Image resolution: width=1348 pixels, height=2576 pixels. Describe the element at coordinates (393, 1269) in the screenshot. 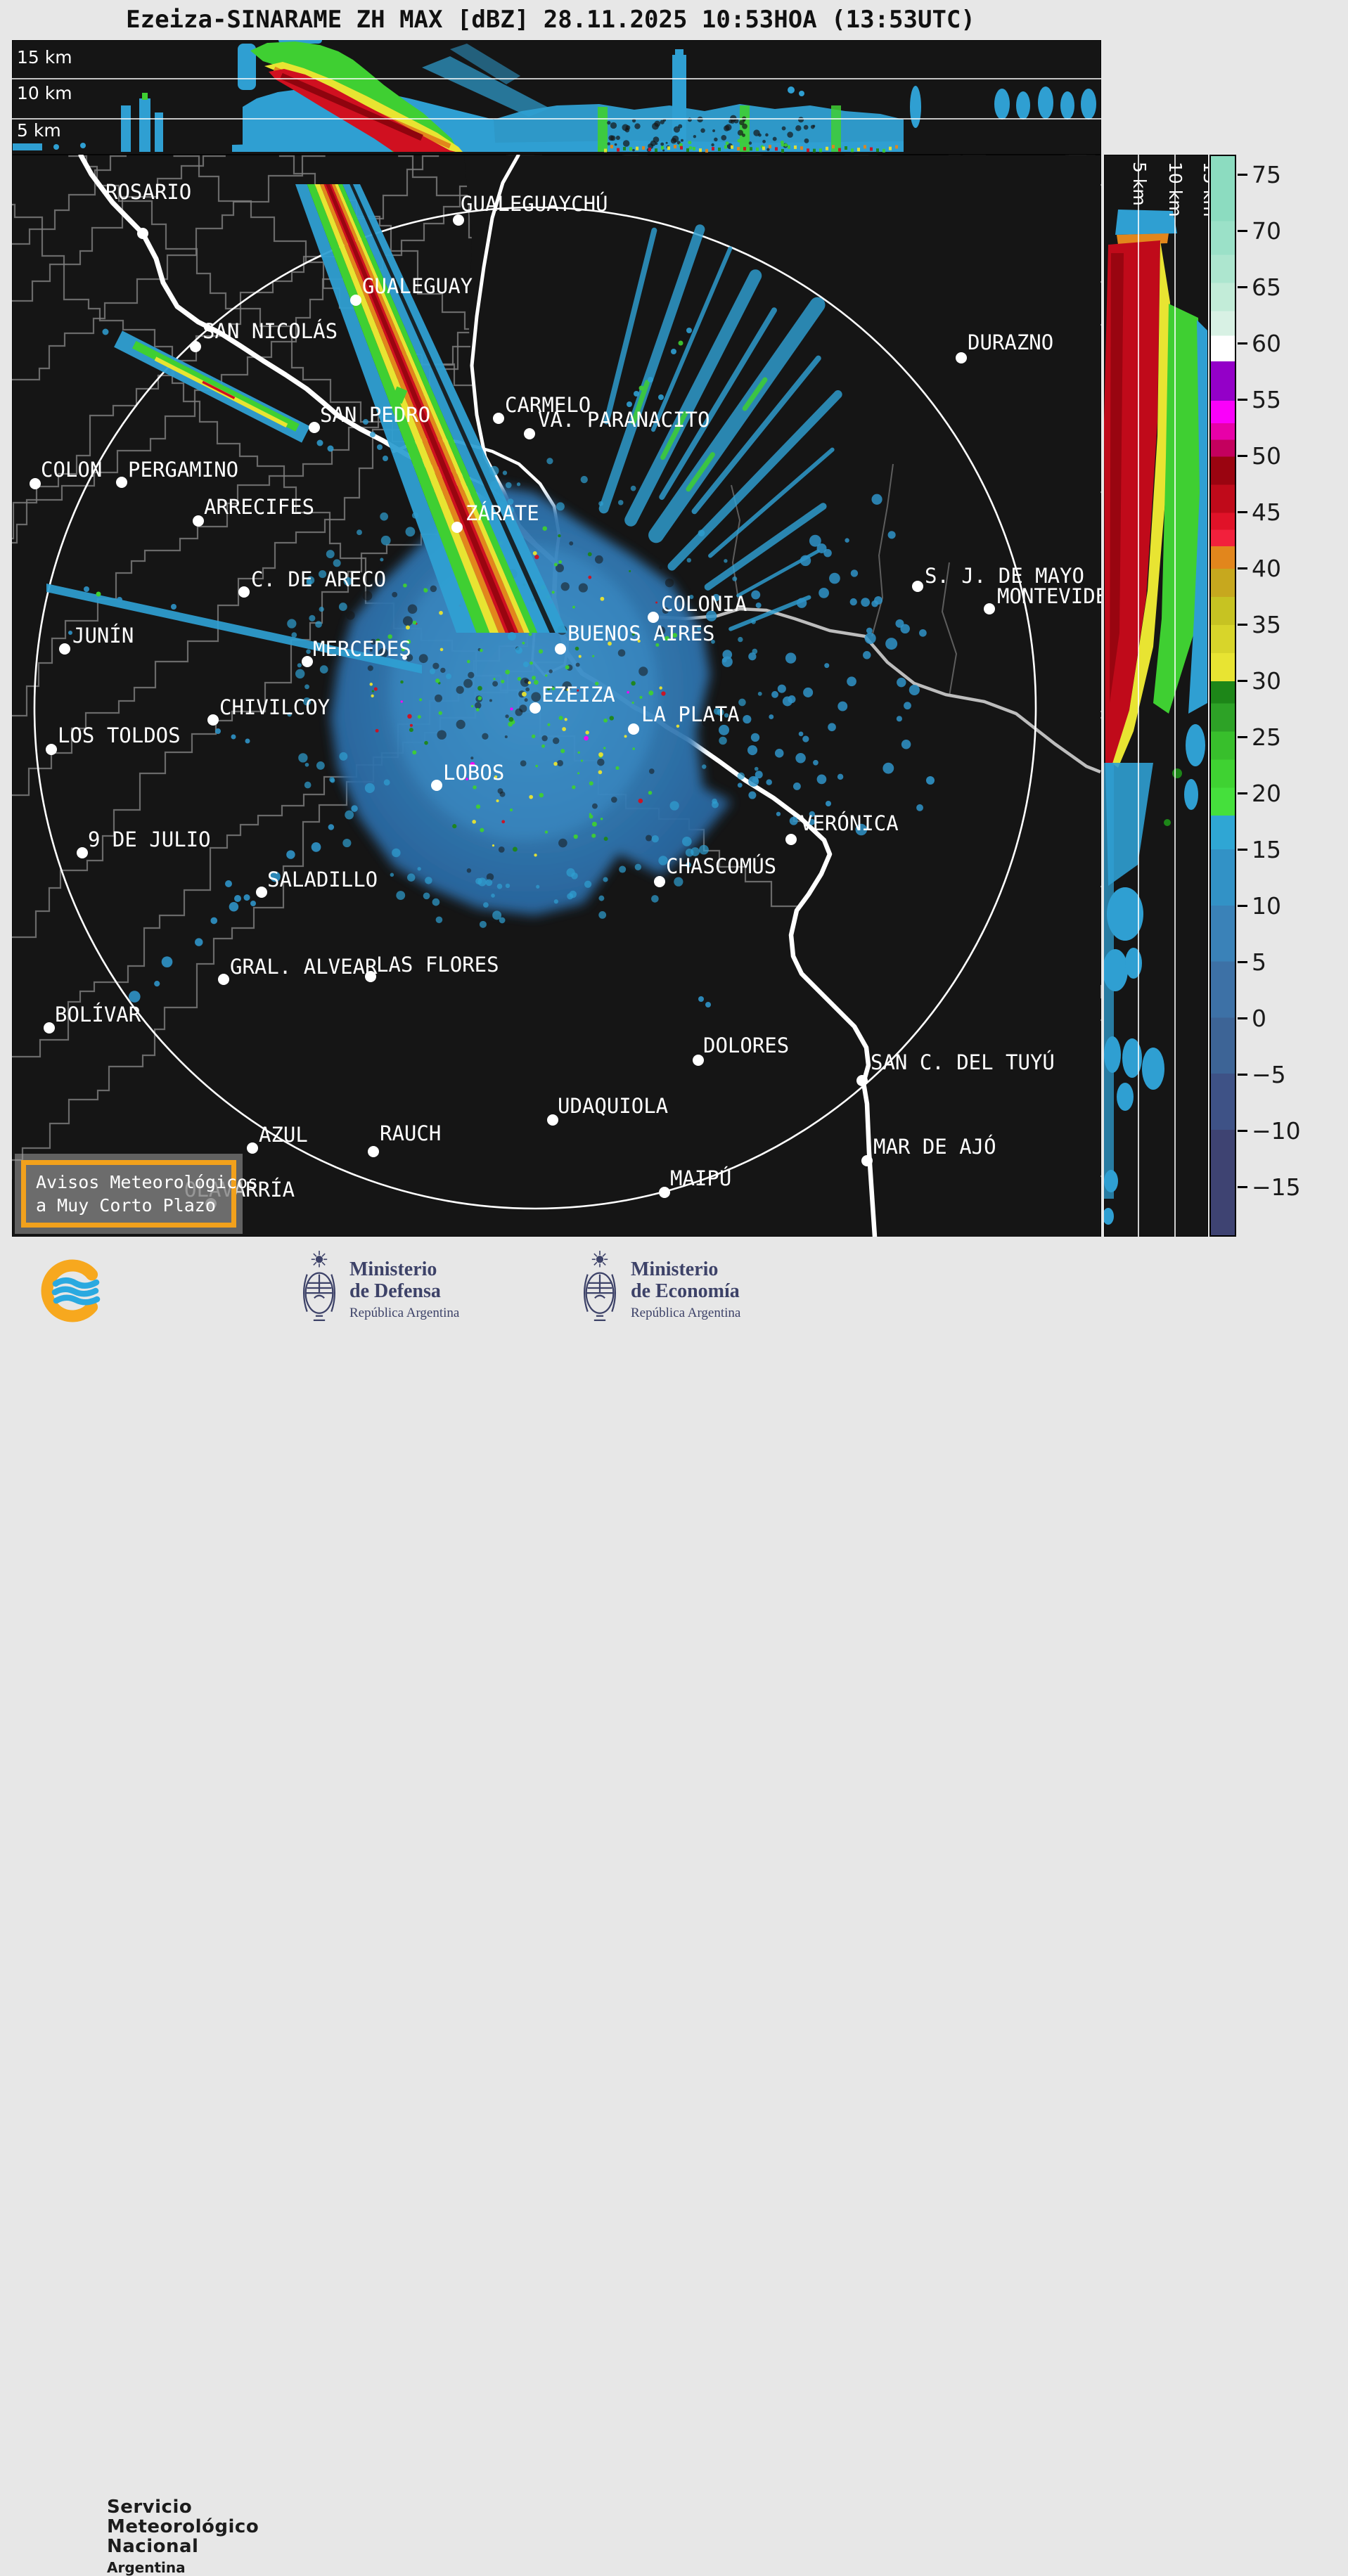

I see `defensa-line1: Ministerio` at that location.